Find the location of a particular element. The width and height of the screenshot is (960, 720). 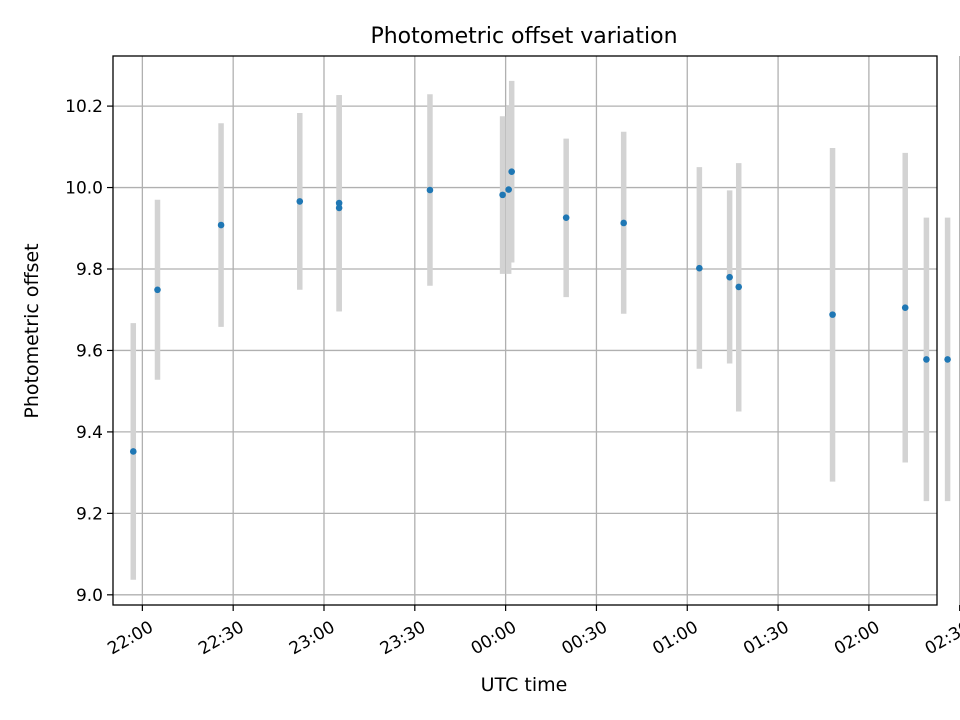

x-tick-label-0: 22:00 is located at coordinates (130, 638).